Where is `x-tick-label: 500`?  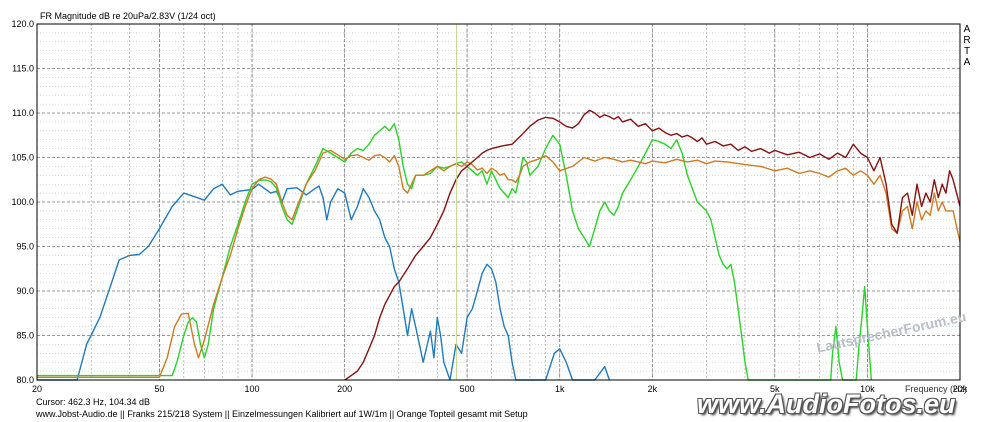 x-tick-label: 500 is located at coordinates (467, 389).